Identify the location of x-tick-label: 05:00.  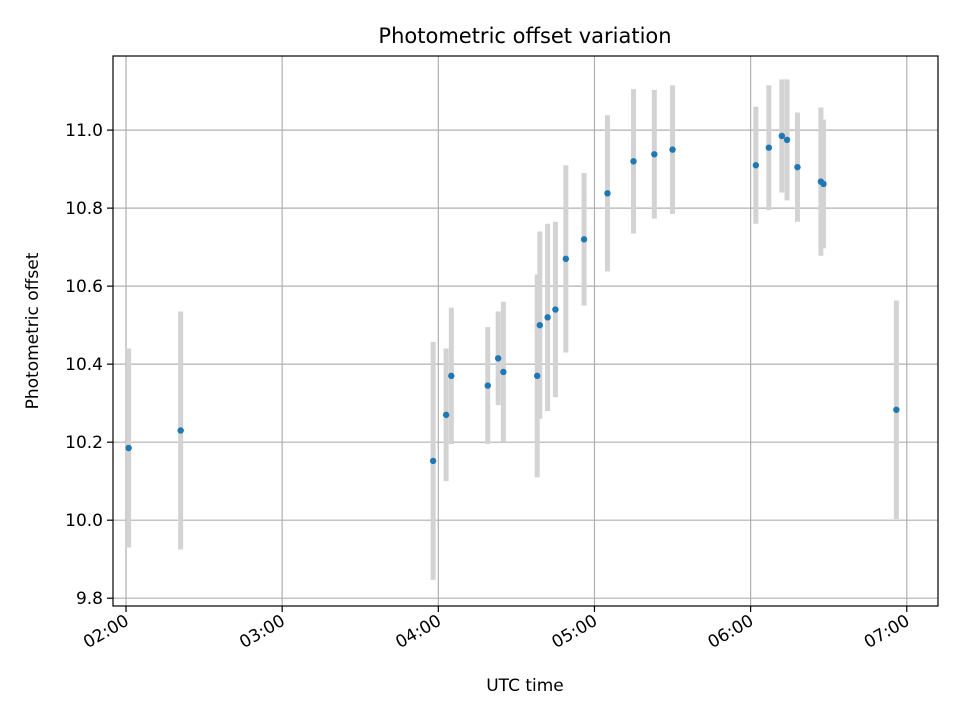
(575, 632).